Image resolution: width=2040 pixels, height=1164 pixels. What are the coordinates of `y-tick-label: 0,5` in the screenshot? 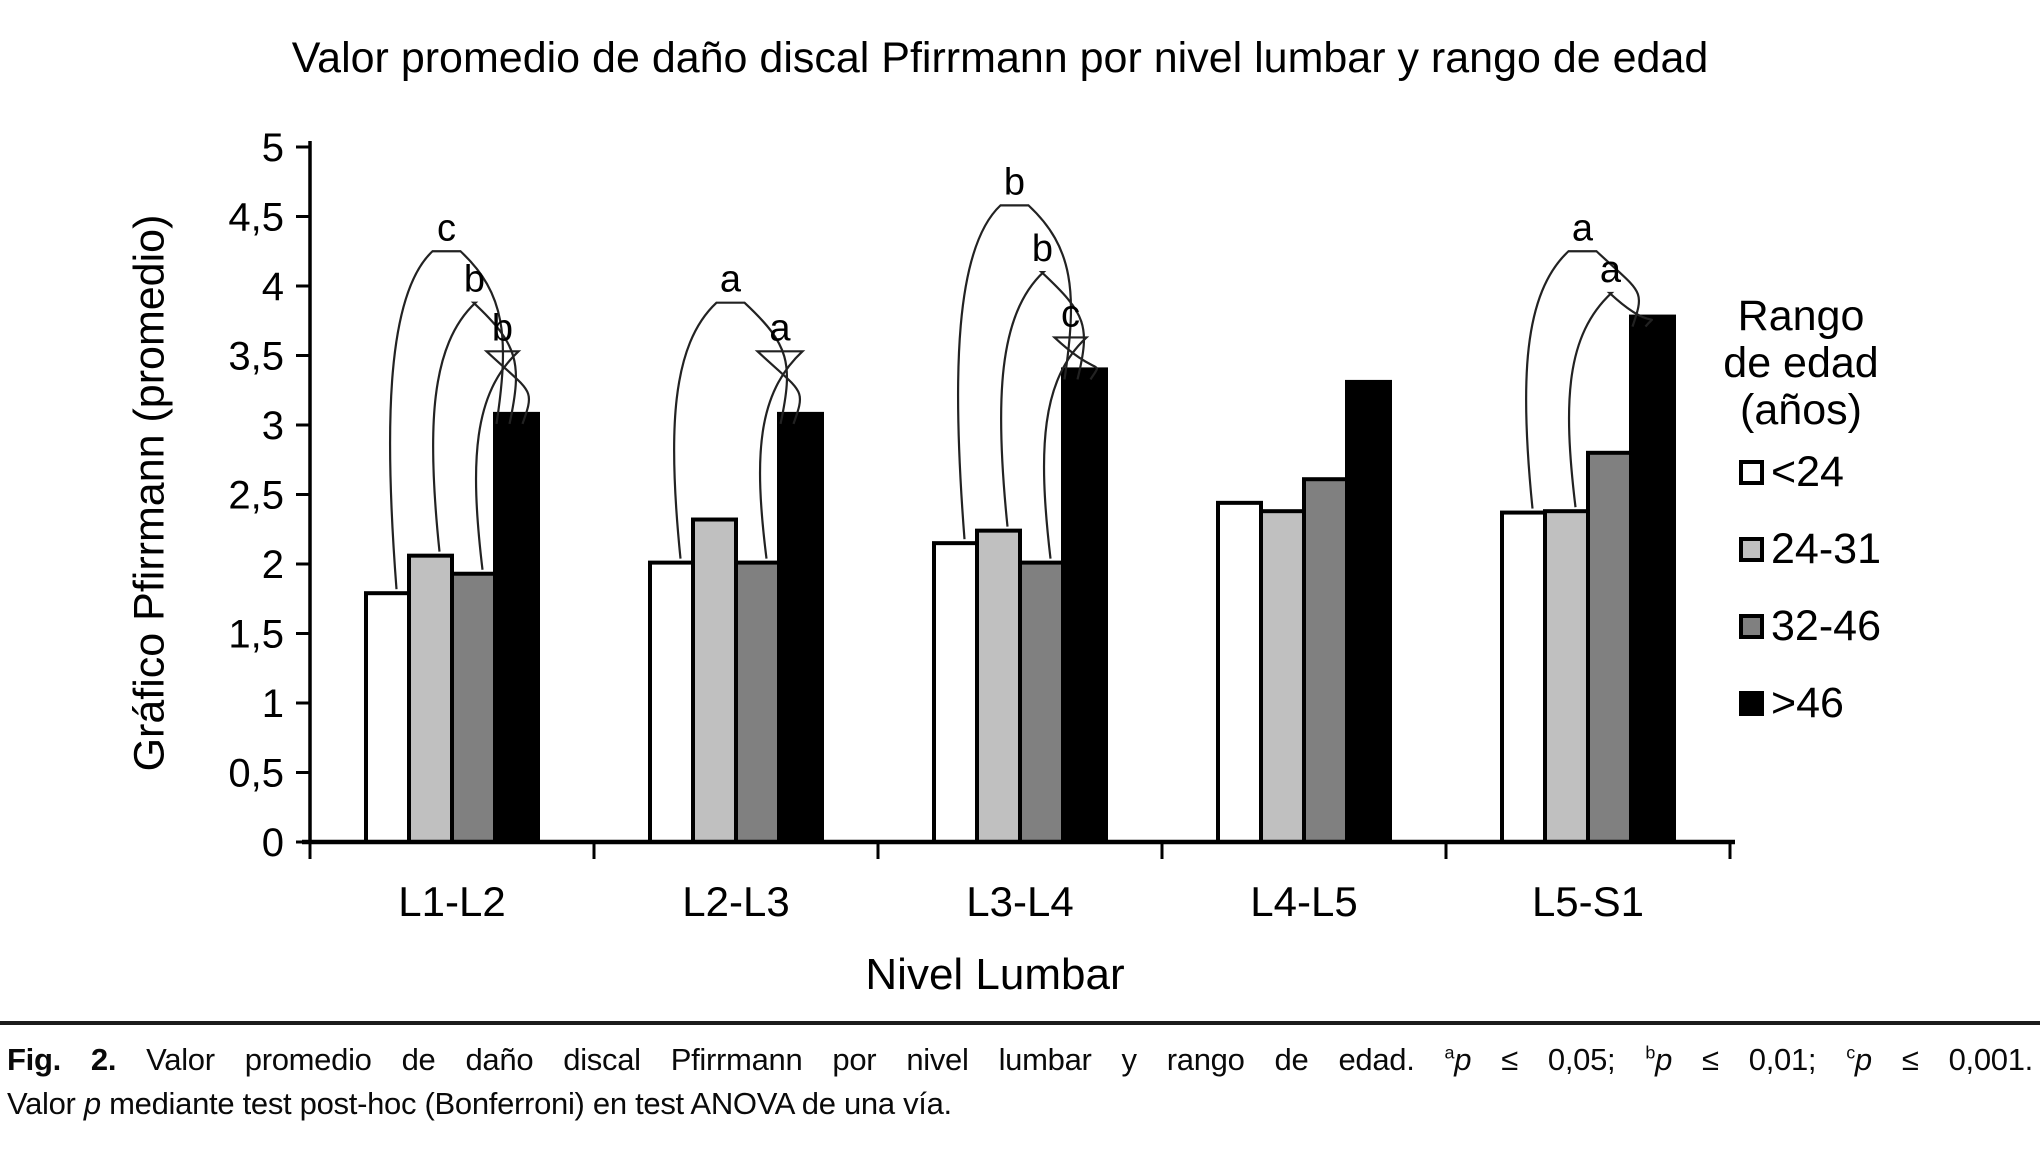 It's located at (256, 774).